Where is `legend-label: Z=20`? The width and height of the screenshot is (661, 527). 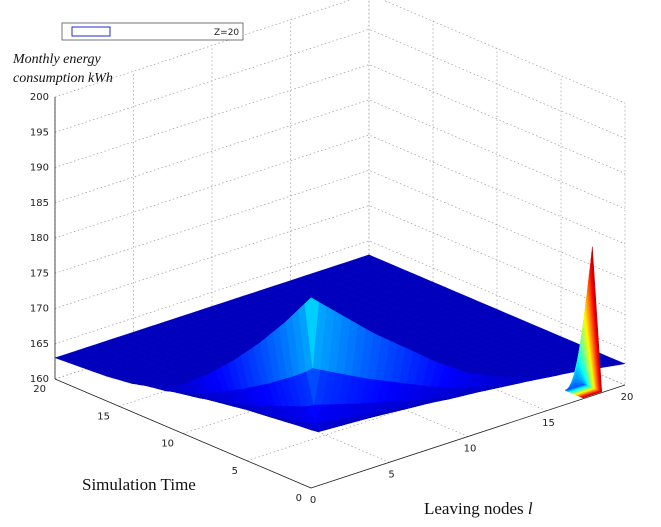 legend-label: Z=20 is located at coordinates (226, 33).